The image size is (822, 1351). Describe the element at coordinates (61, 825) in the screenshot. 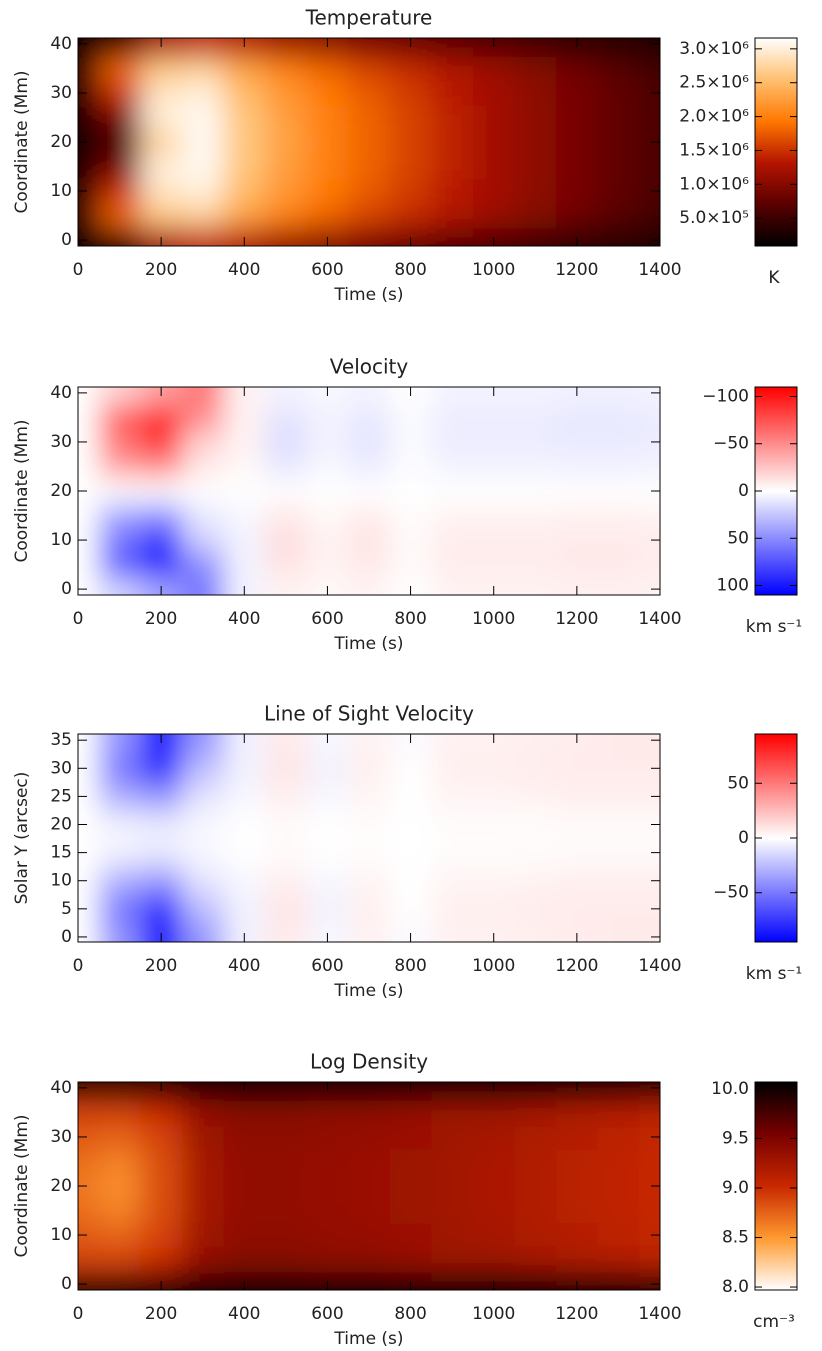

I see `y-tick-label: 20` at that location.